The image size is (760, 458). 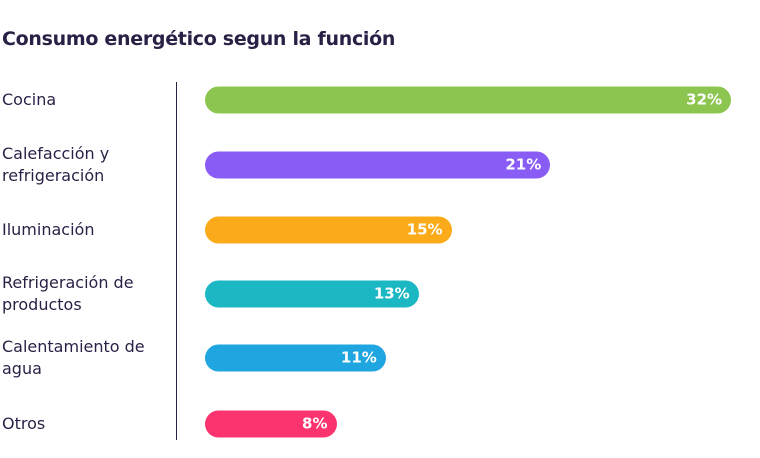 What do you see at coordinates (424, 229) in the screenshot?
I see `value-label: 15%` at bounding box center [424, 229].